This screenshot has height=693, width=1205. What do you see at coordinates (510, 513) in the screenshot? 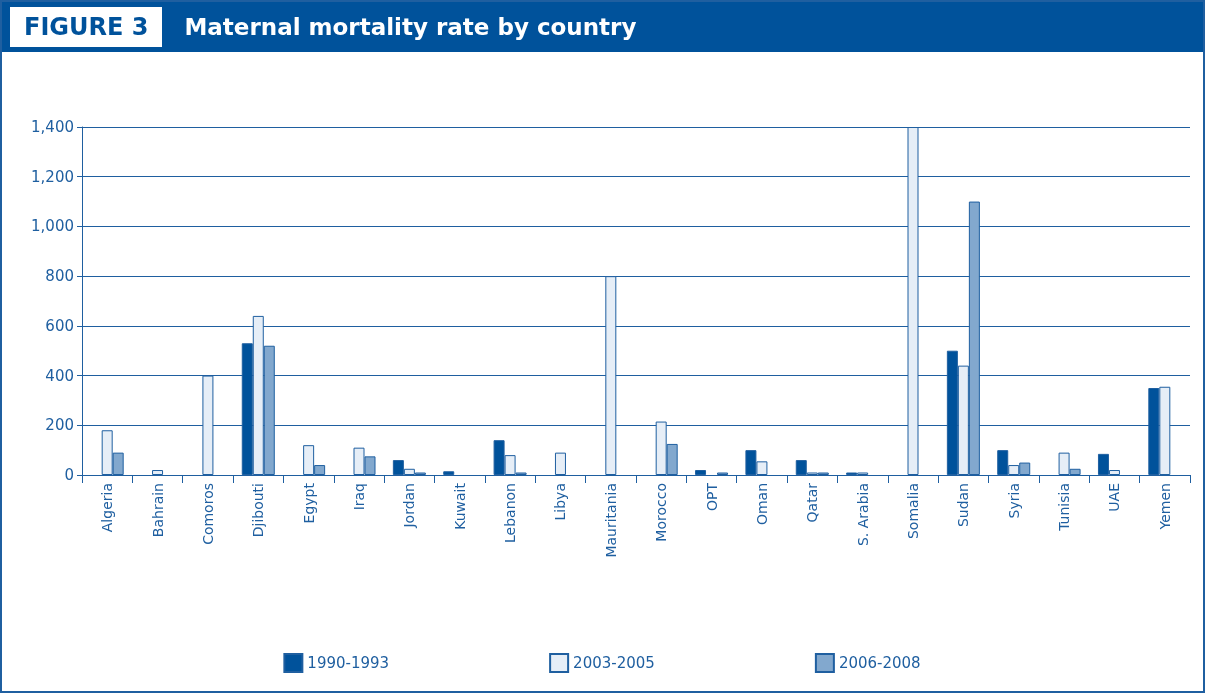
I see `x-tick-label: Lebanon` at bounding box center [510, 513].